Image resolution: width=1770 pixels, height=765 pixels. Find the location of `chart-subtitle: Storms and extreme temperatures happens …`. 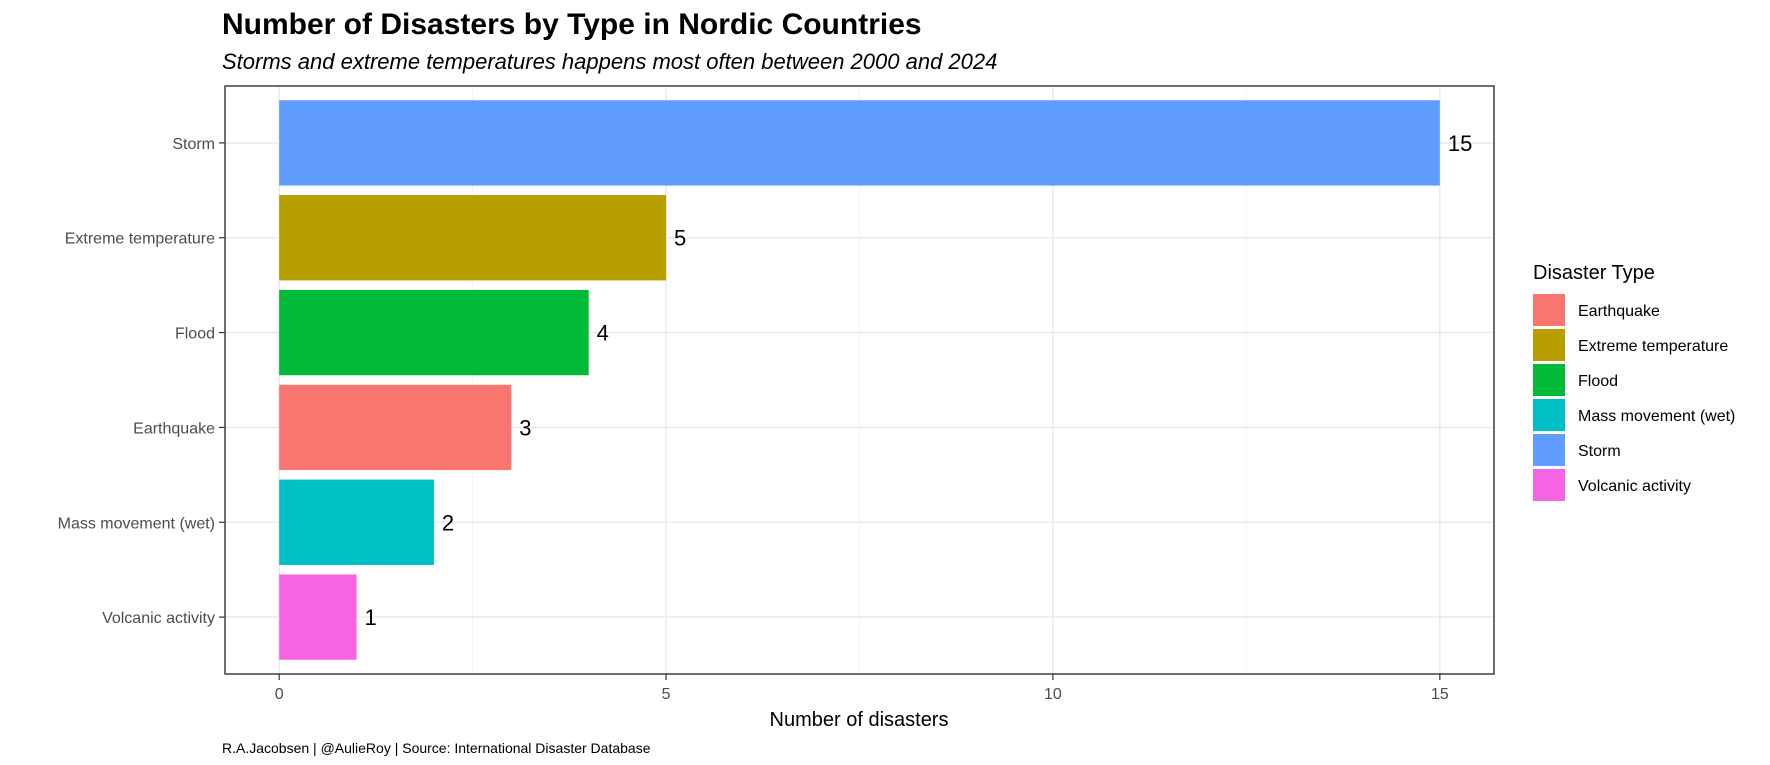

chart-subtitle: Storms and extreme temperatures happens … is located at coordinates (609, 61).